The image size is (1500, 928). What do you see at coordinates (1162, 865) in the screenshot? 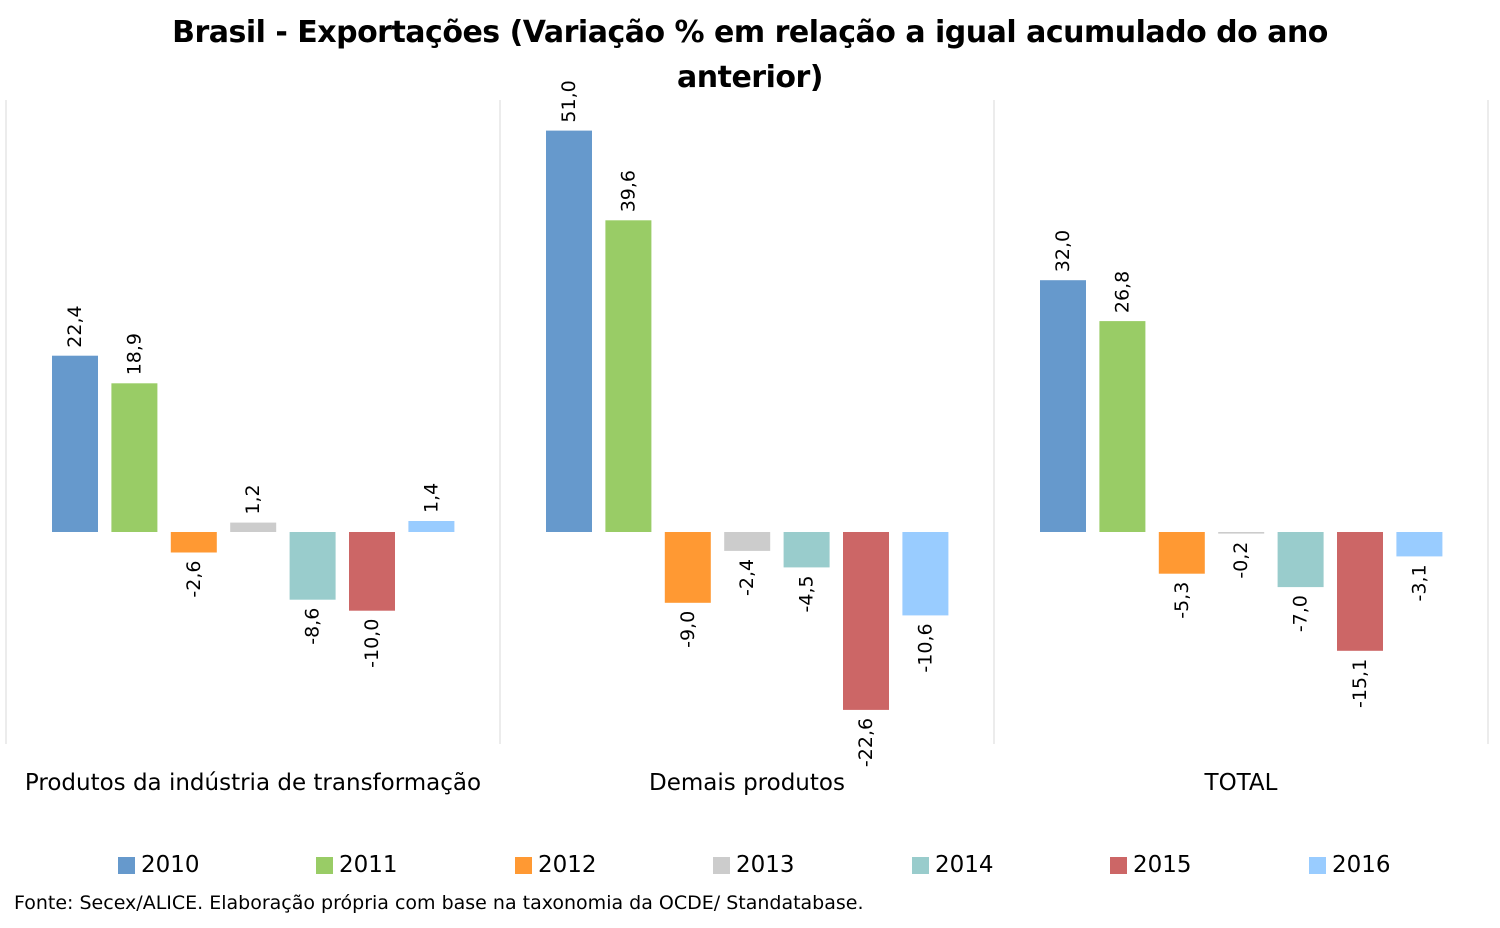
I see `legend-label: 2015` at bounding box center [1162, 865].